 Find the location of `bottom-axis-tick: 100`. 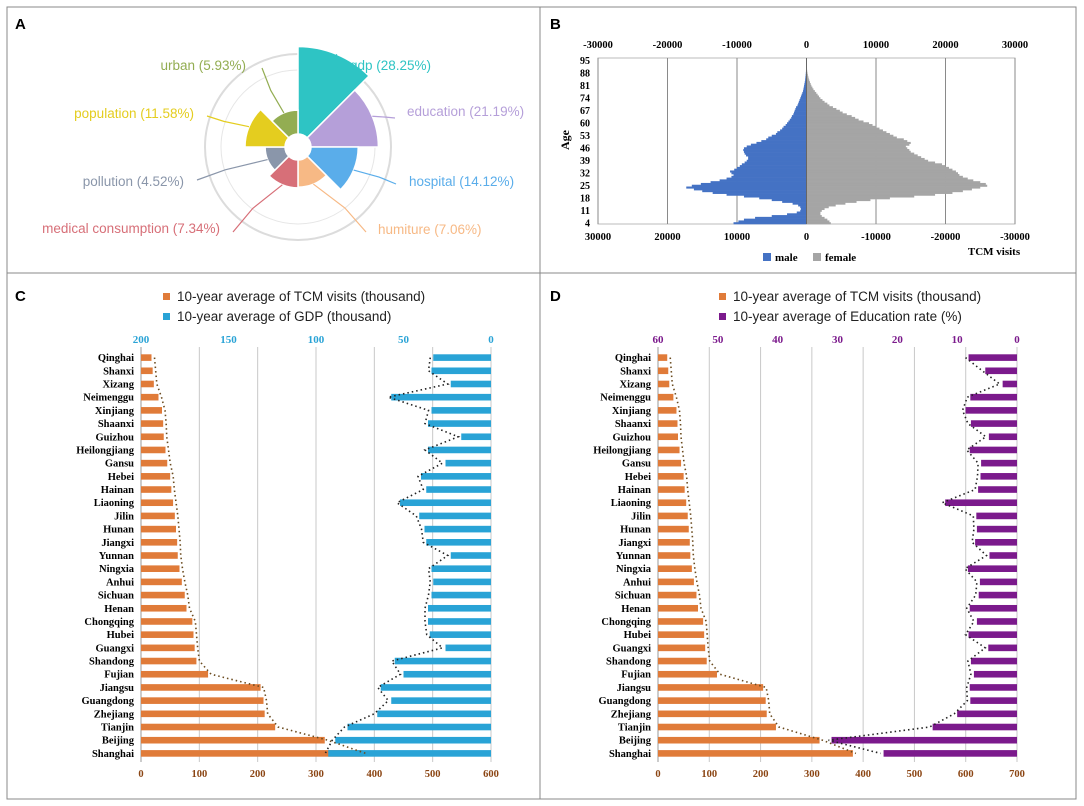

bottom-axis-tick: 100 is located at coordinates (199, 774).